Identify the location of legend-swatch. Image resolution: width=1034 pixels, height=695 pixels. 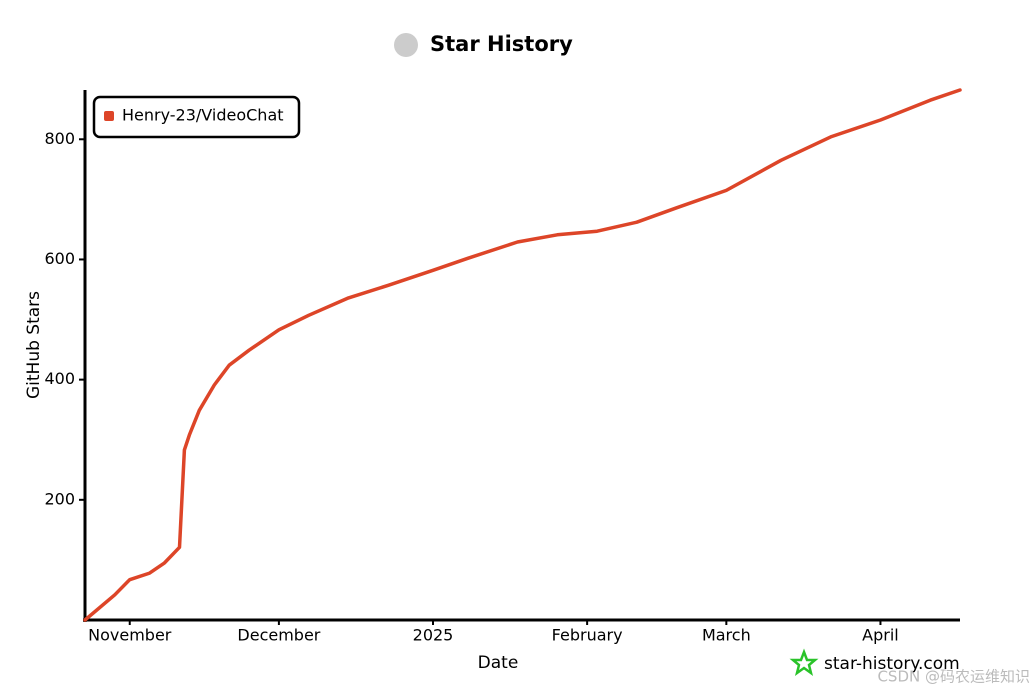
(109, 116).